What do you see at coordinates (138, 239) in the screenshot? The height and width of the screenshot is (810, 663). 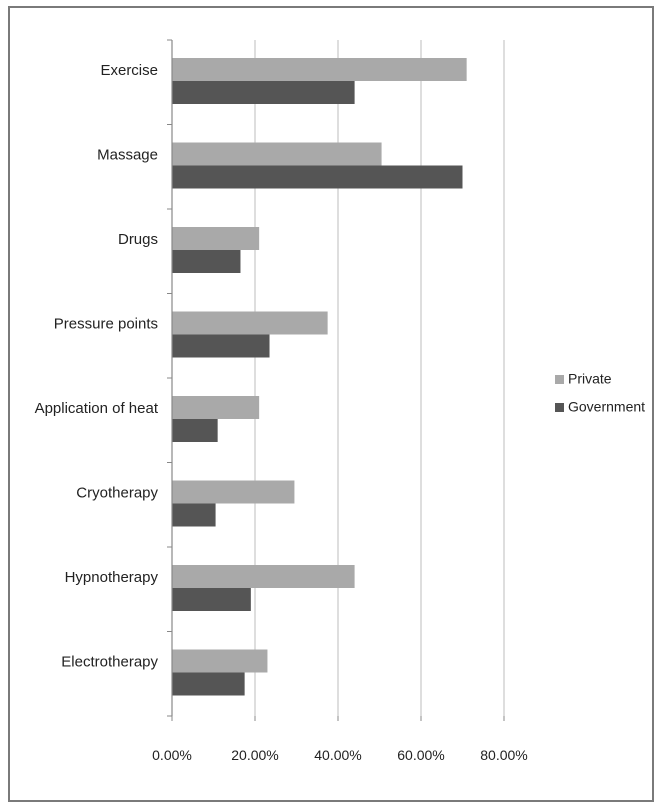 I see `category-label: Drugs` at bounding box center [138, 239].